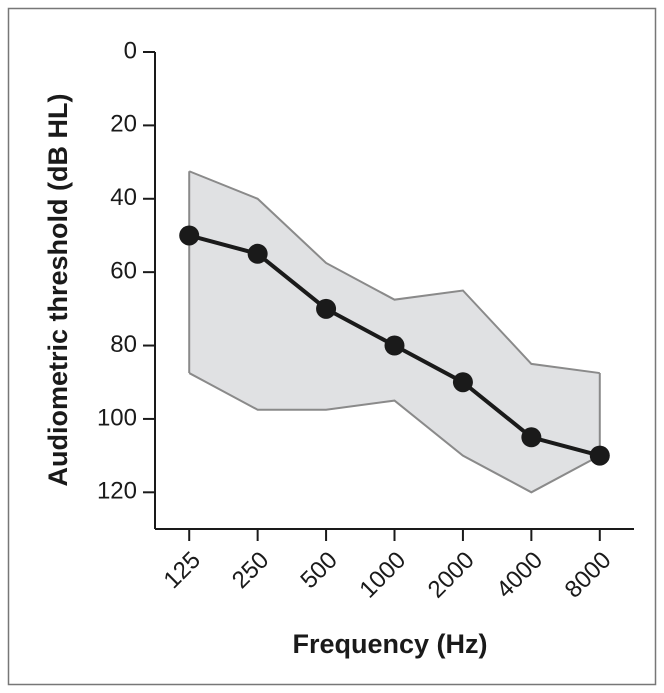  What do you see at coordinates (123, 270) in the screenshot?
I see `y-tick-label: 60` at bounding box center [123, 270].